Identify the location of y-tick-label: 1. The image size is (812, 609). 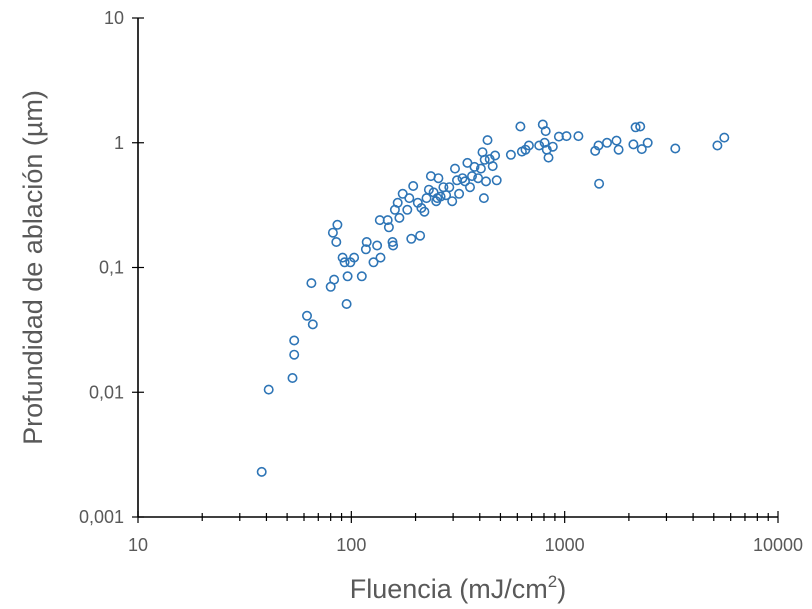
(119, 143).